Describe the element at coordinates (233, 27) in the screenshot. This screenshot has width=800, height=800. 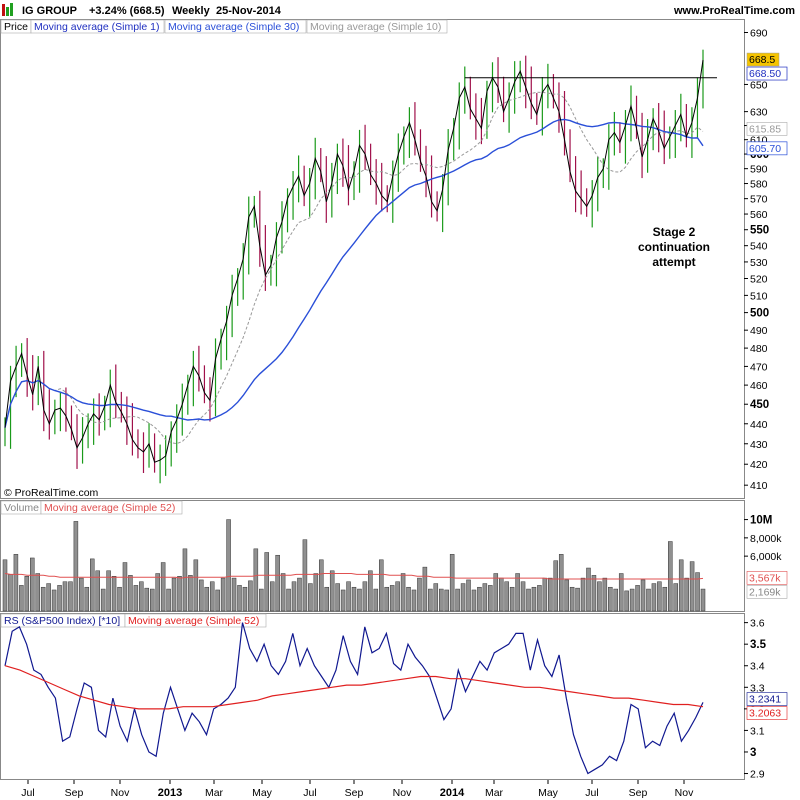
I see `legend-ma30: Moving average (Simple 30)` at that location.